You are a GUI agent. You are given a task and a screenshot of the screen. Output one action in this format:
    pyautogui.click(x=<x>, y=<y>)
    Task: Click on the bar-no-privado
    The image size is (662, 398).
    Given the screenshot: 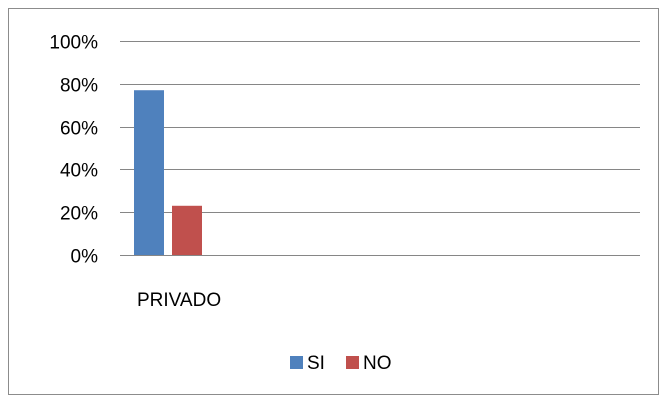 What is the action you would take?
    pyautogui.click(x=187, y=230)
    